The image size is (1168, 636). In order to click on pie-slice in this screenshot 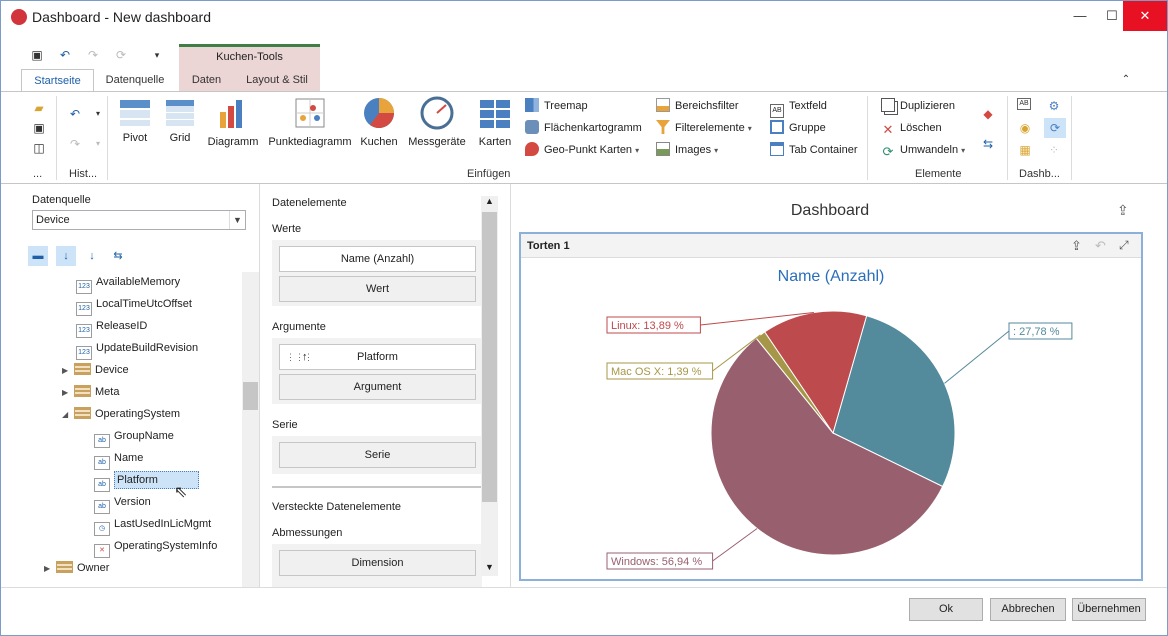, I will do `click(894, 401)`.